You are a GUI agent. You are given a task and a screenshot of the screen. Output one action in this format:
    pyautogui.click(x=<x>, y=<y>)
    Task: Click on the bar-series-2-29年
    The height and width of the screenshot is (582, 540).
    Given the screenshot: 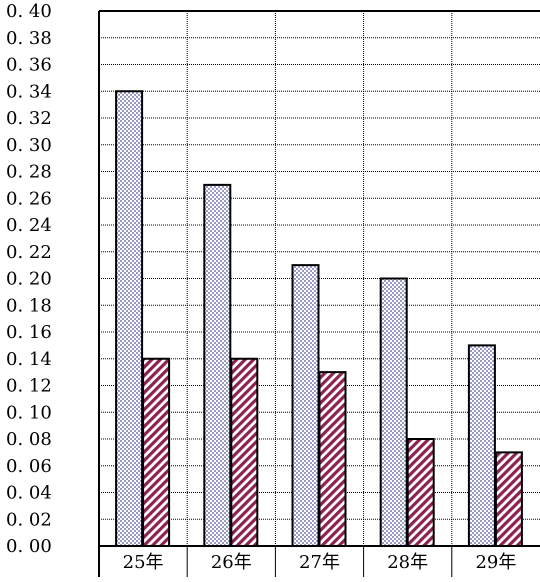 What is the action you would take?
    pyautogui.click(x=508, y=499)
    